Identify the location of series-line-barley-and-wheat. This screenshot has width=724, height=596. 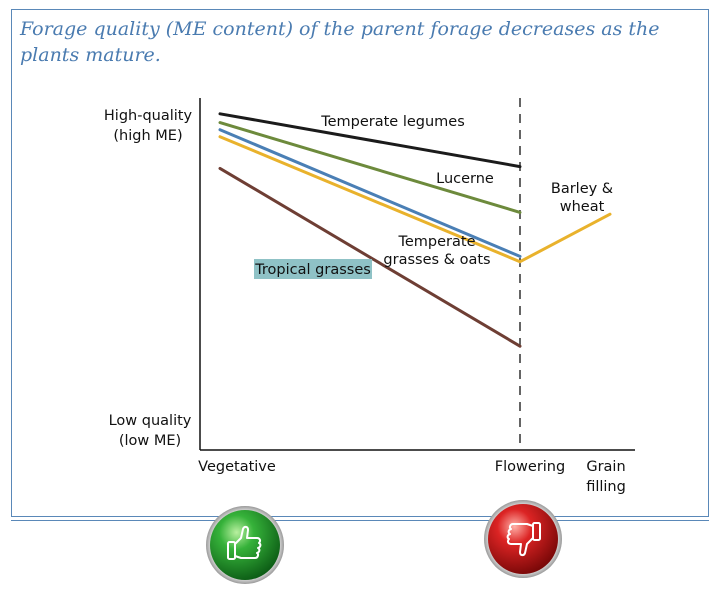
(415, 199).